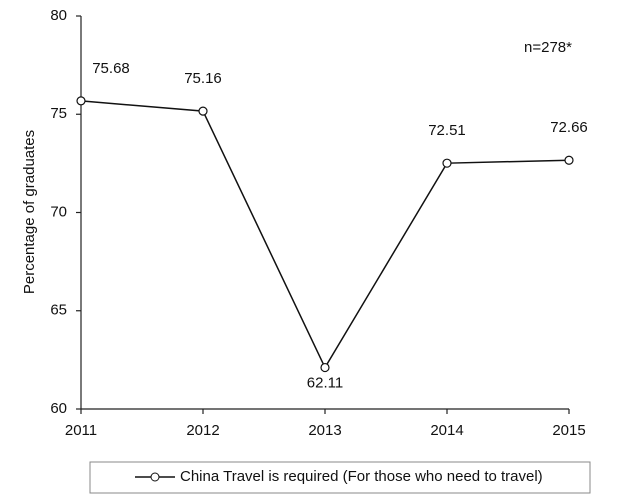 Image resolution: width=640 pixels, height=503 pixels. I want to click on annotation: n=278*, so click(548, 47).